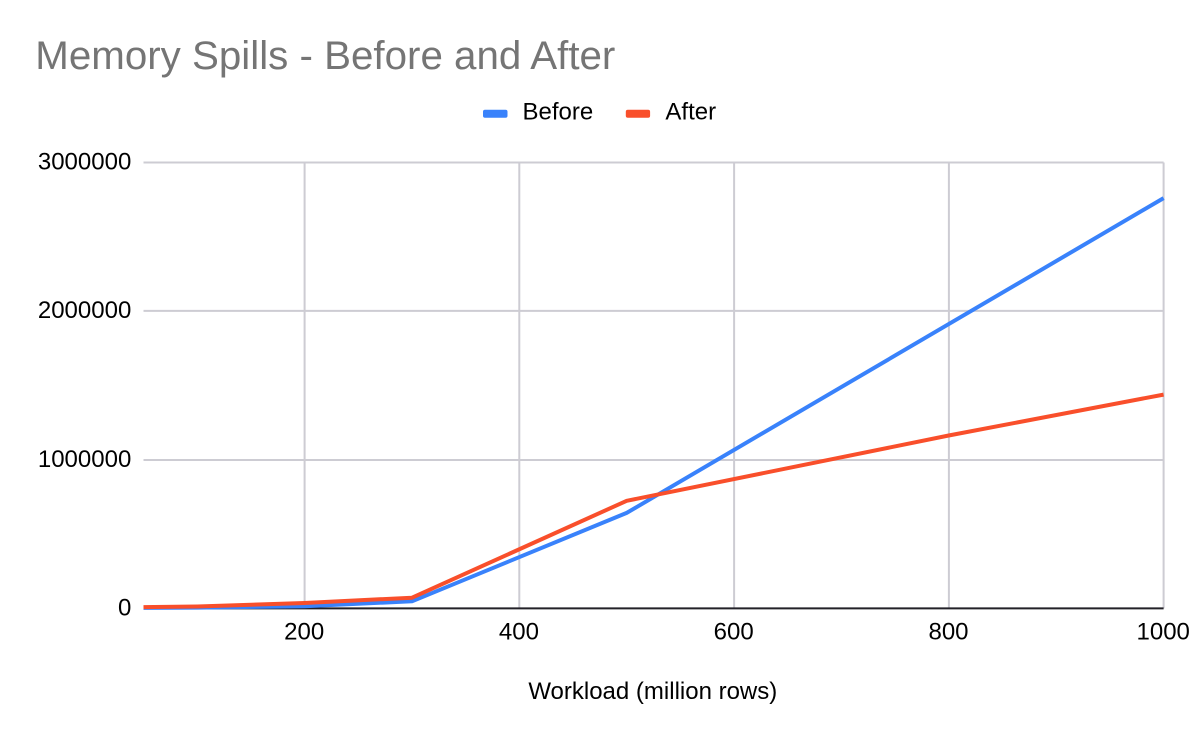  What do you see at coordinates (1163, 632) in the screenshot?
I see `svg-text: 1000` at bounding box center [1163, 632].